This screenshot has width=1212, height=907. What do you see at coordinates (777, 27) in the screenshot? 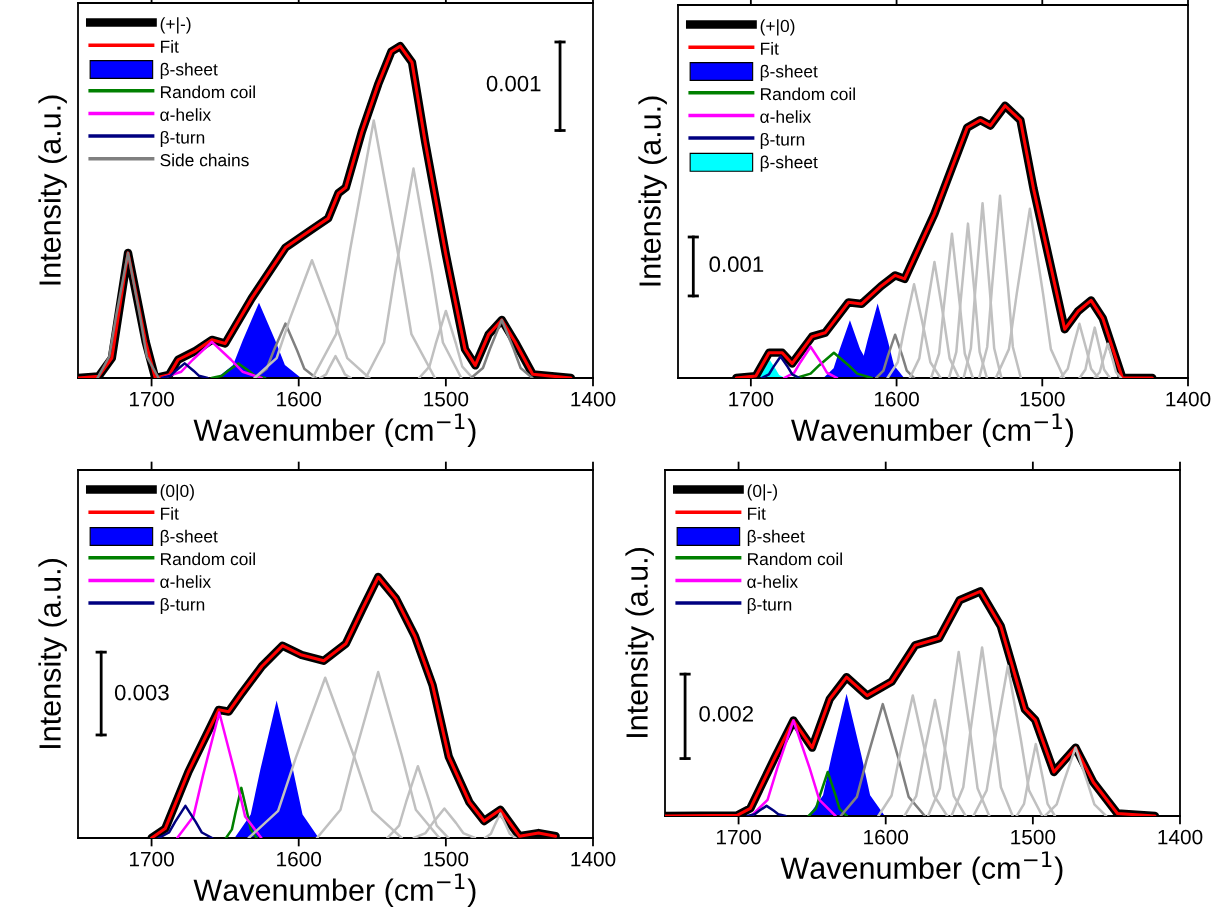
I see `legend-label: (+|0)` at bounding box center [777, 27].